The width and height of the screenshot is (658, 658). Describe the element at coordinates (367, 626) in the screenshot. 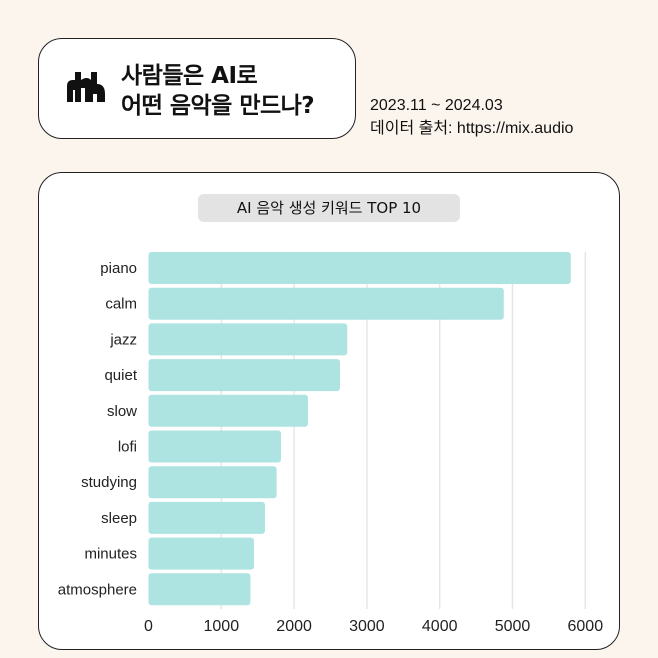

I see `x-tick-label: 3000` at that location.